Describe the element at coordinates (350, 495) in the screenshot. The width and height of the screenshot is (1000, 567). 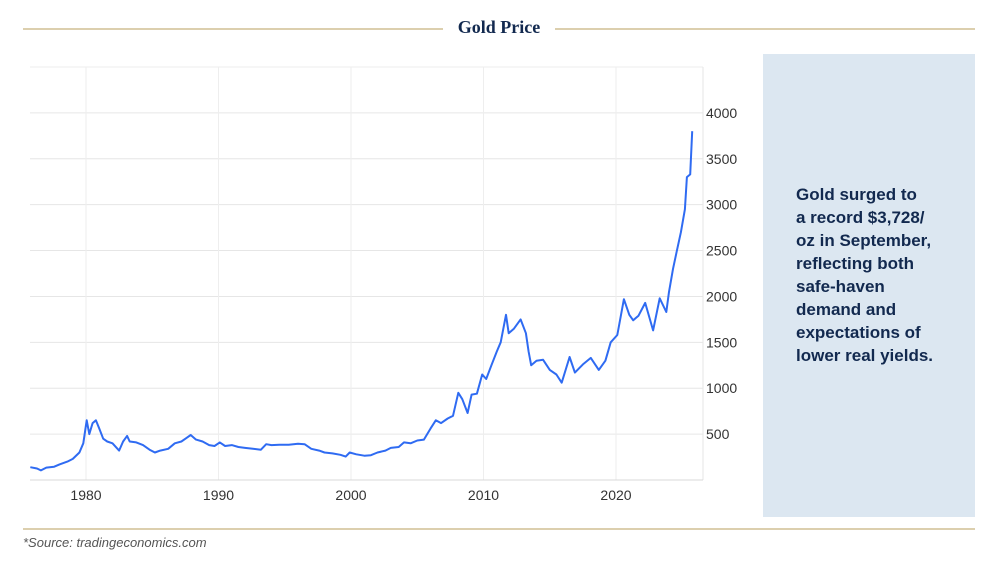
I see `x-tick-label: 2000` at that location.